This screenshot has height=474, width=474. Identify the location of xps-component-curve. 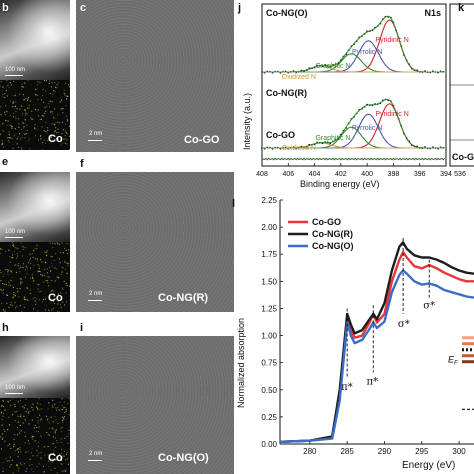
(353, 145).